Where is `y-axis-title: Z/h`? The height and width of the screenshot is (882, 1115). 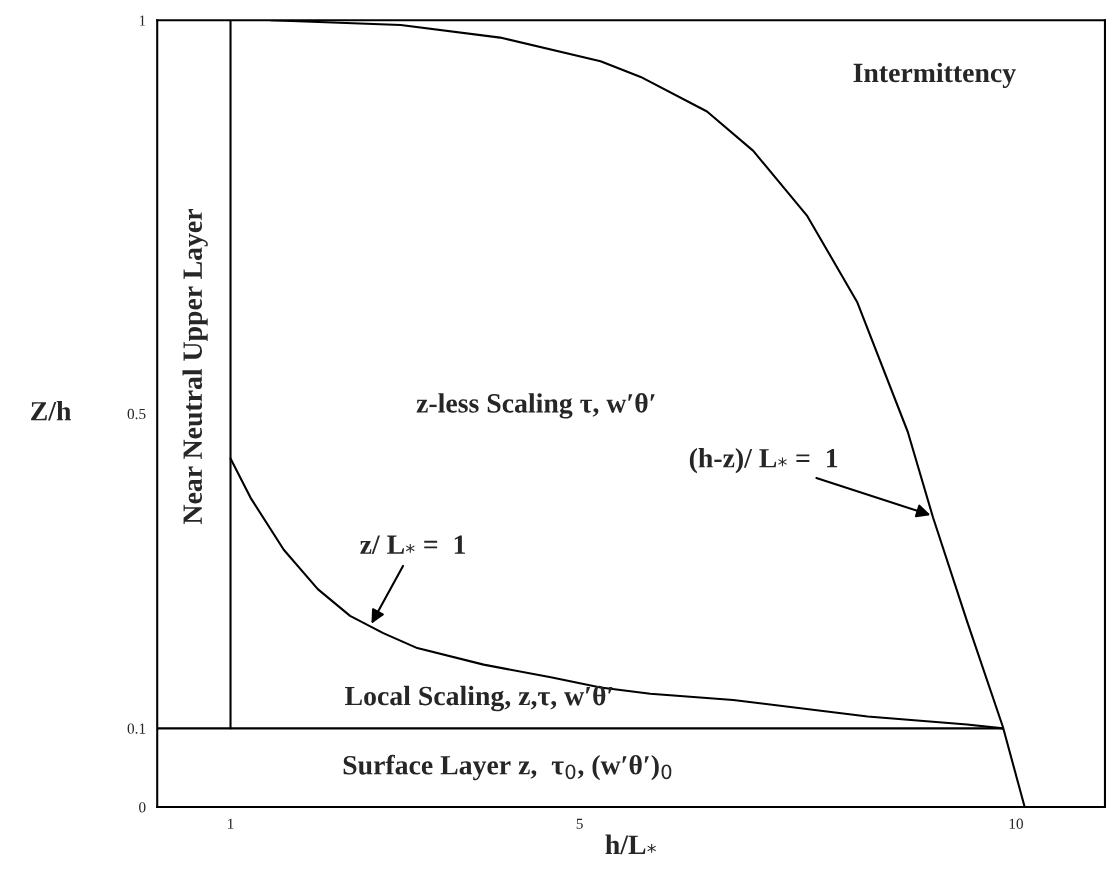 y-axis-title: Z/h is located at coordinates (51, 411).